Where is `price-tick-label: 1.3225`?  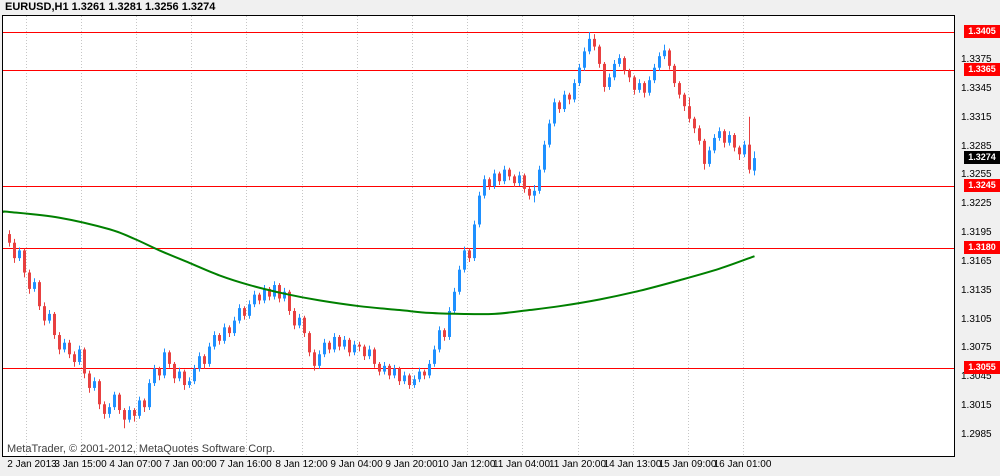 price-tick-label: 1.3225 is located at coordinates (976, 204).